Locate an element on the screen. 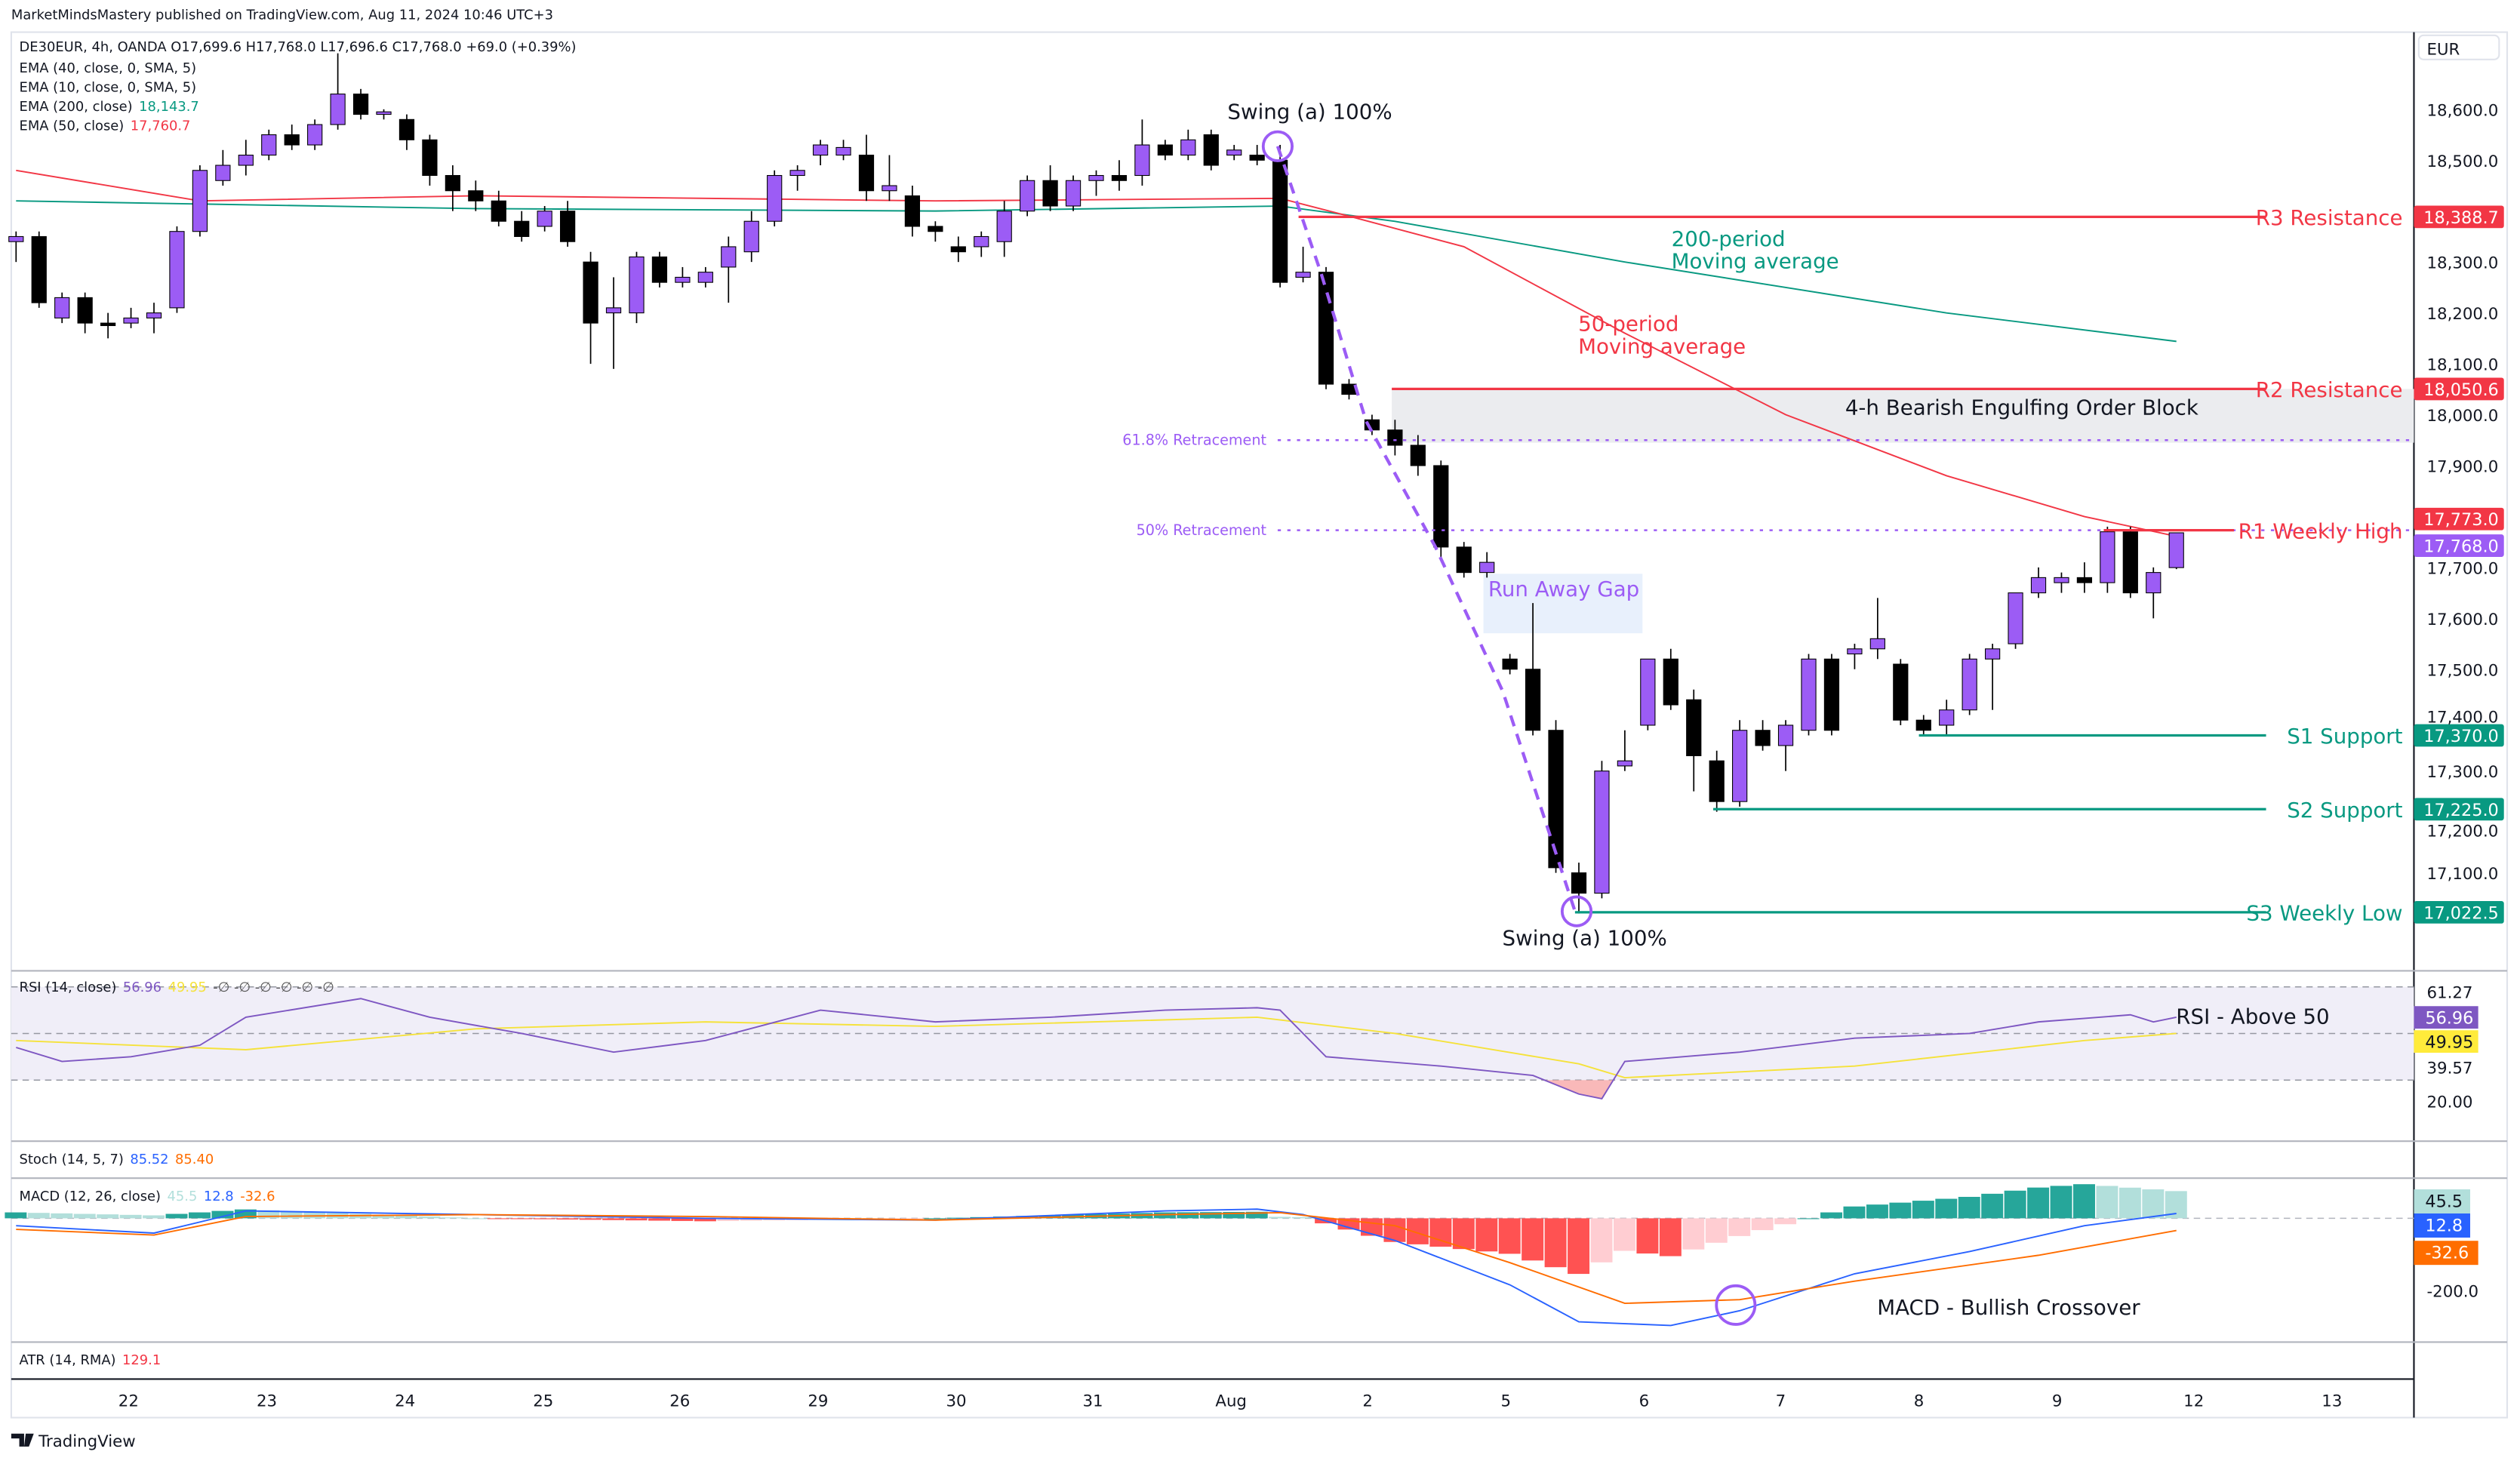 This screenshot has height=1461, width=2520. macd-legend: MACD (12, 26, close) 45.5 12.8 -32.6 is located at coordinates (147, 1196).